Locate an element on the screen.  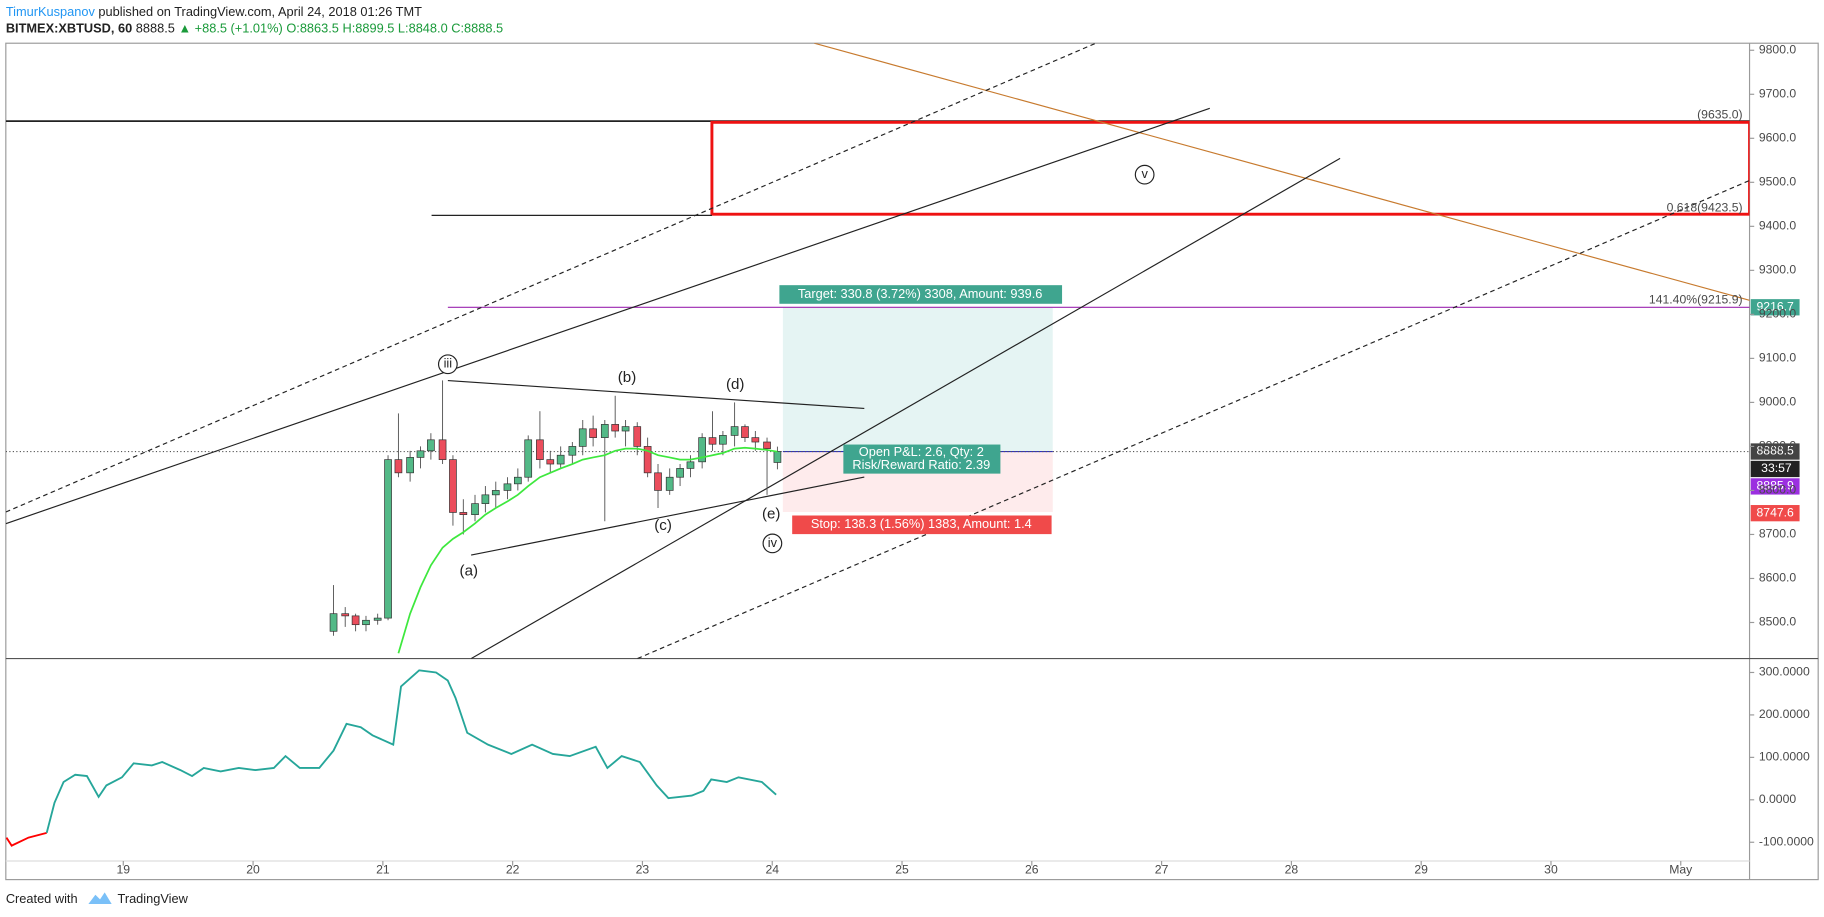
wave-label: (a) is located at coordinates (469, 570).